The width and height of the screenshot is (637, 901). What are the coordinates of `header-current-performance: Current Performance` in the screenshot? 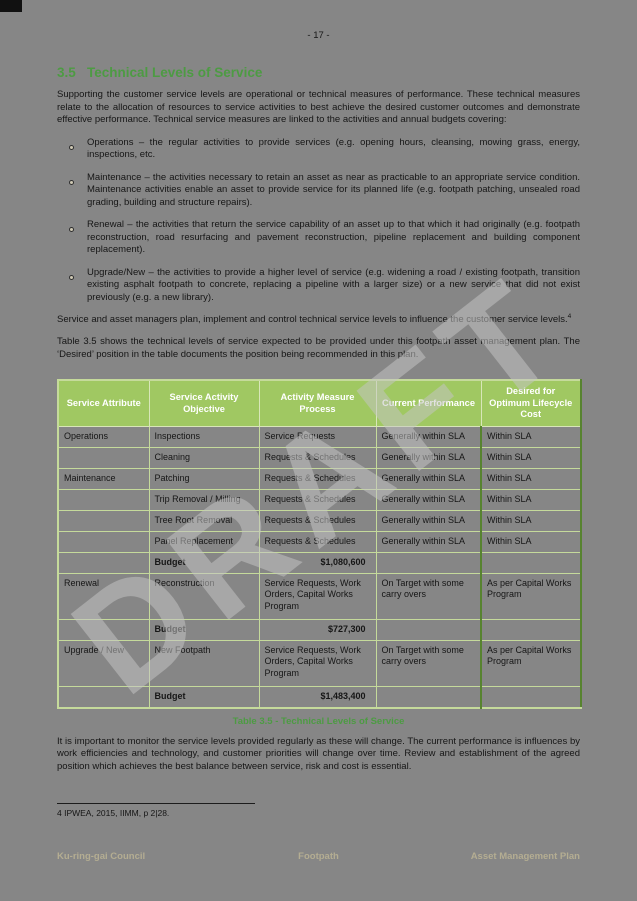 It's located at (428, 403).